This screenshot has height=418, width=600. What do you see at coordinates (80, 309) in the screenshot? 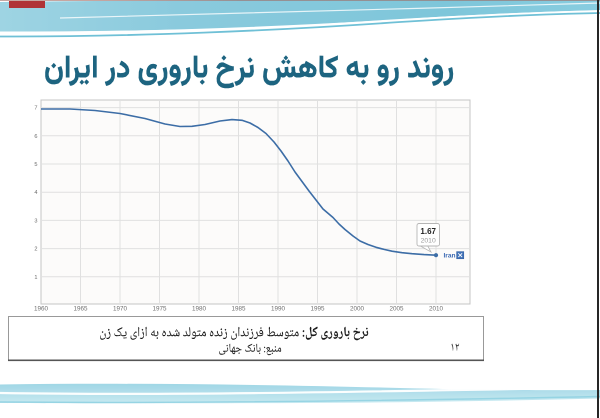
I see `svg-text: 1965` at bounding box center [80, 309].